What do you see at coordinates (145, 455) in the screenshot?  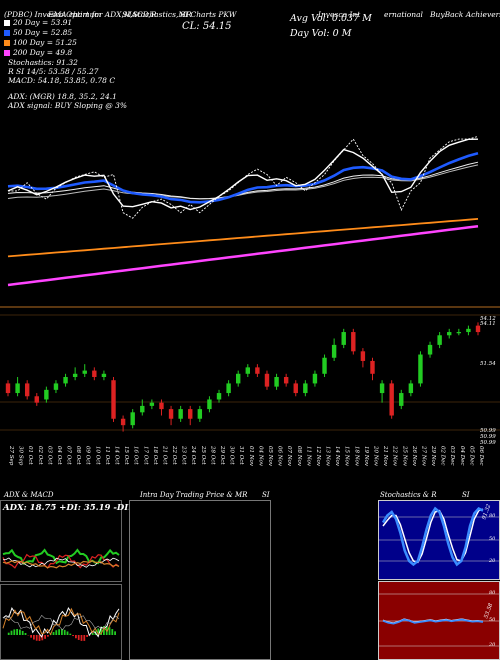 I see `date-tick-label: 17 Oct` at bounding box center [145, 455].